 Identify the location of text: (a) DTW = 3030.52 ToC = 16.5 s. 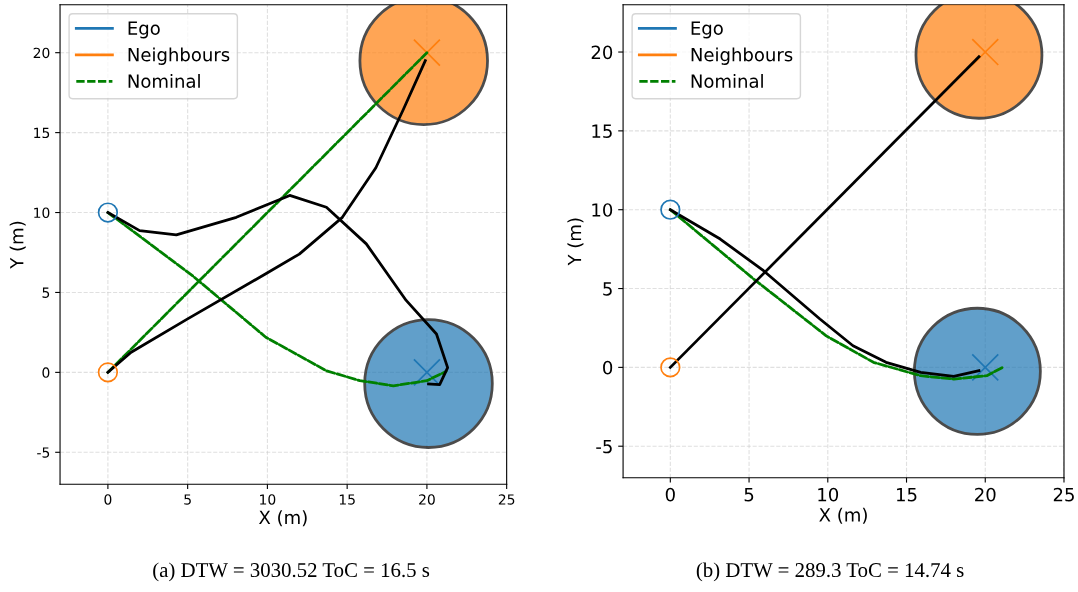
(291, 572).